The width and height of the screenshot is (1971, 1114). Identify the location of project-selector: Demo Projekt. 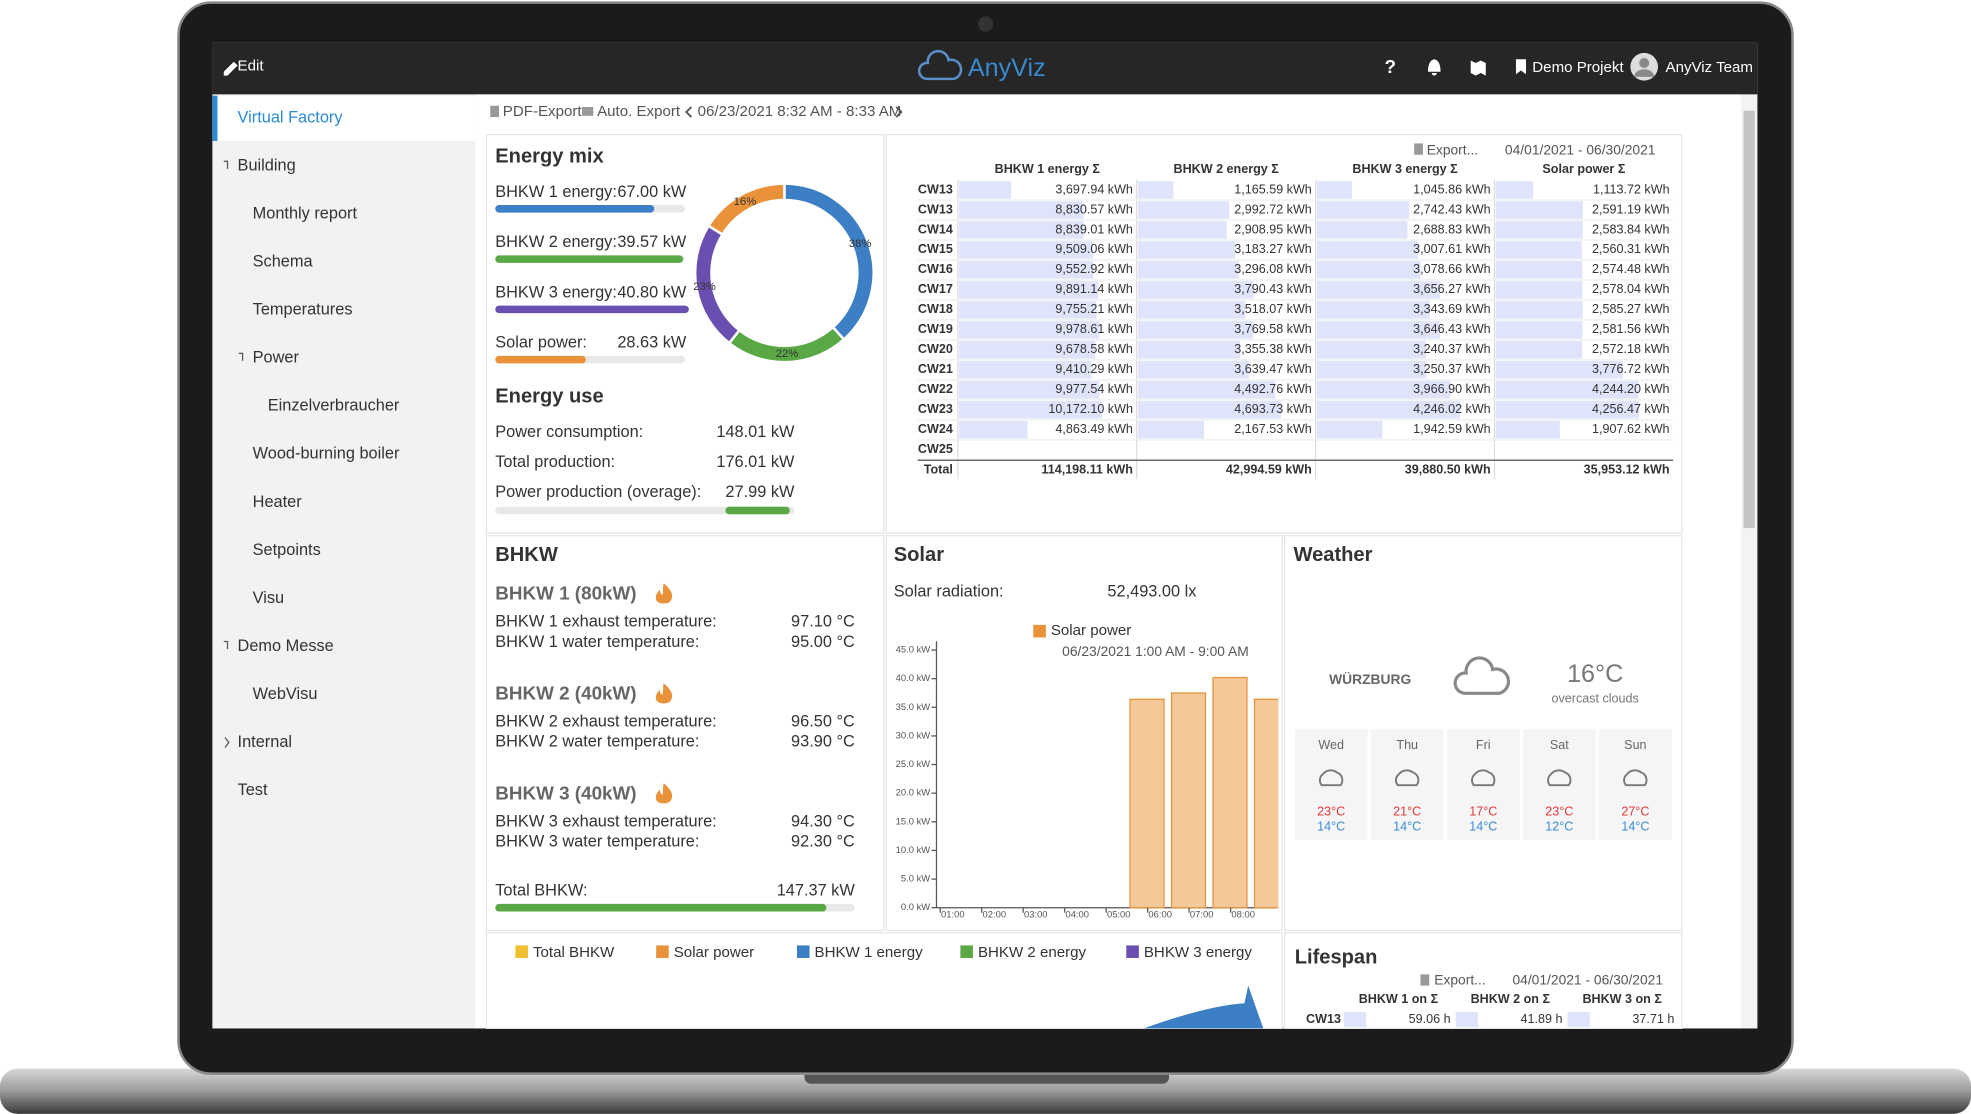
(1578, 67).